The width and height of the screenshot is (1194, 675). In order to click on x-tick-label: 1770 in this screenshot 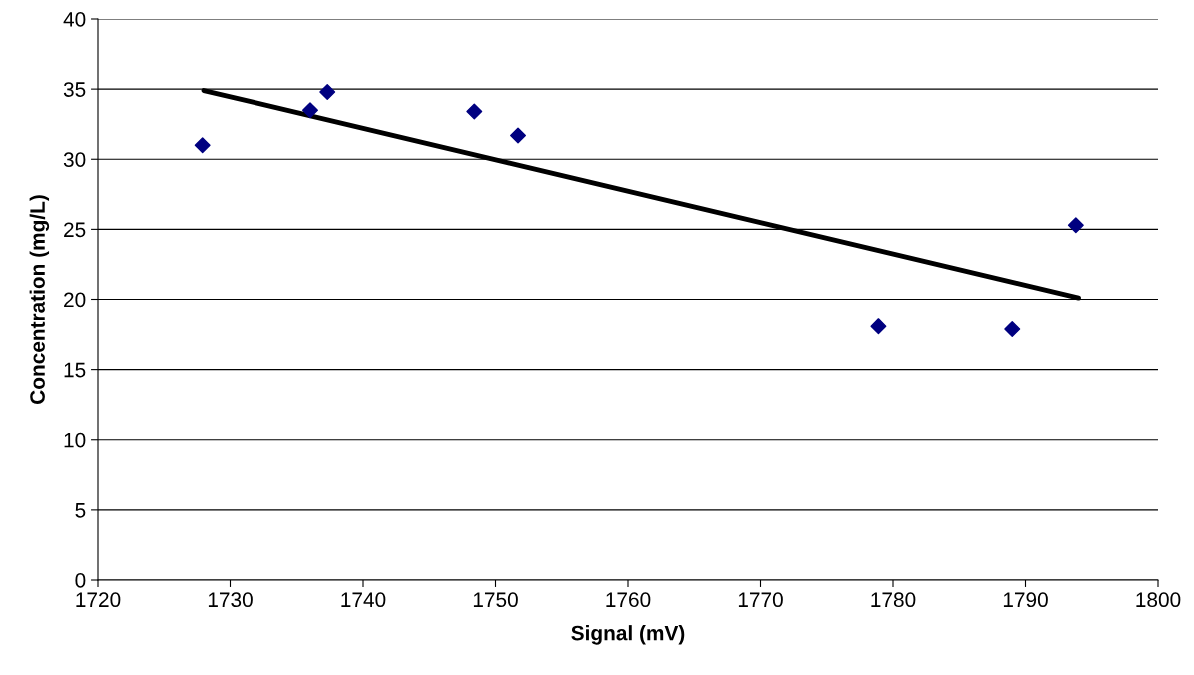, I will do `click(760, 600)`.